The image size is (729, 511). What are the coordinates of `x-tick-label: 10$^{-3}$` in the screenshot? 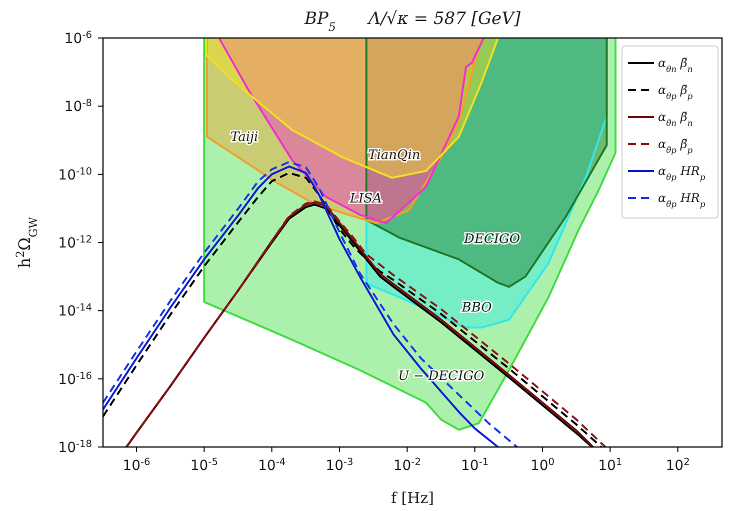 It's located at (340, 465).